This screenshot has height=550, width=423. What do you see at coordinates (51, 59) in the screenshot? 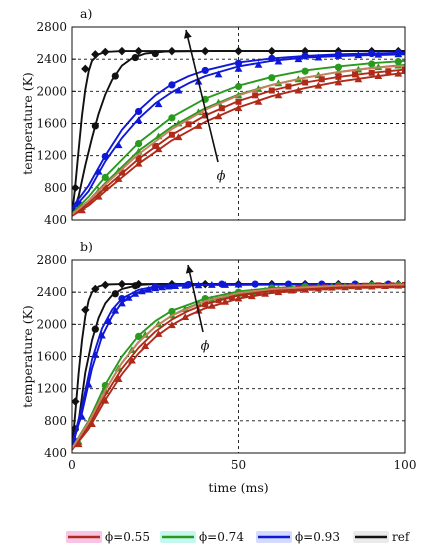
I see `y-tick-label: 2400` at bounding box center [51, 59].